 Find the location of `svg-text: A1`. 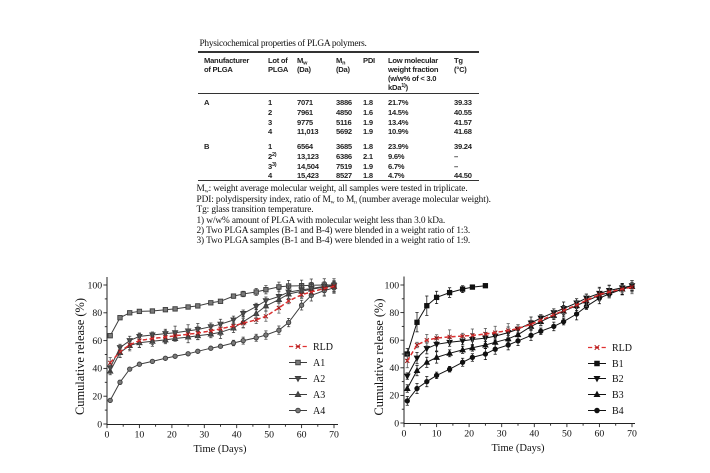

svg-text: A1 is located at coordinates (319, 363).